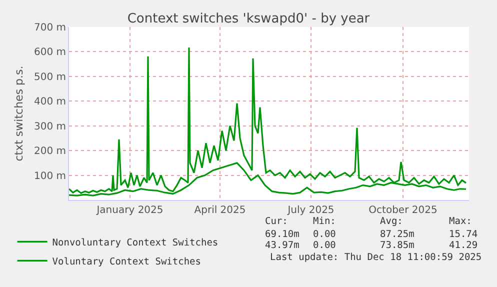  I want to click on x-tick-label: January 2025, so click(130, 210).